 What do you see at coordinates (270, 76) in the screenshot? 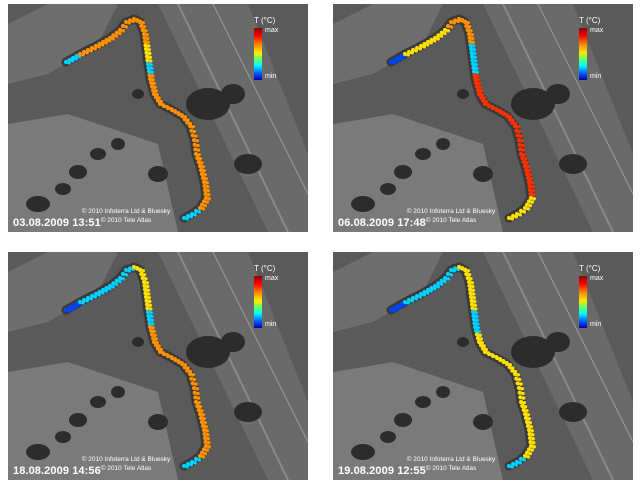
I see `legend-min-label: min` at bounding box center [270, 76].